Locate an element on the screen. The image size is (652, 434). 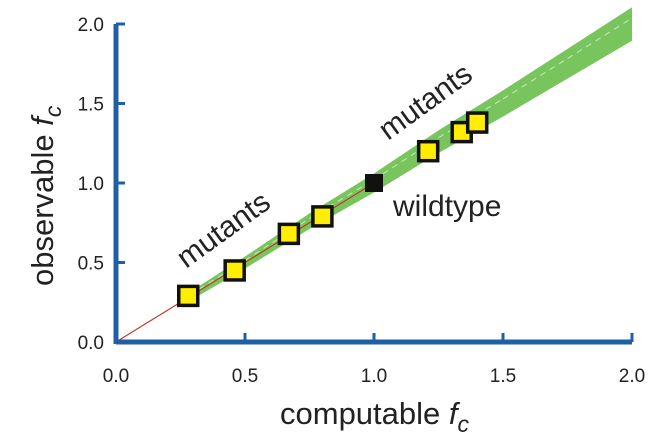
y-tick-label: 2.0 is located at coordinates (91, 25).